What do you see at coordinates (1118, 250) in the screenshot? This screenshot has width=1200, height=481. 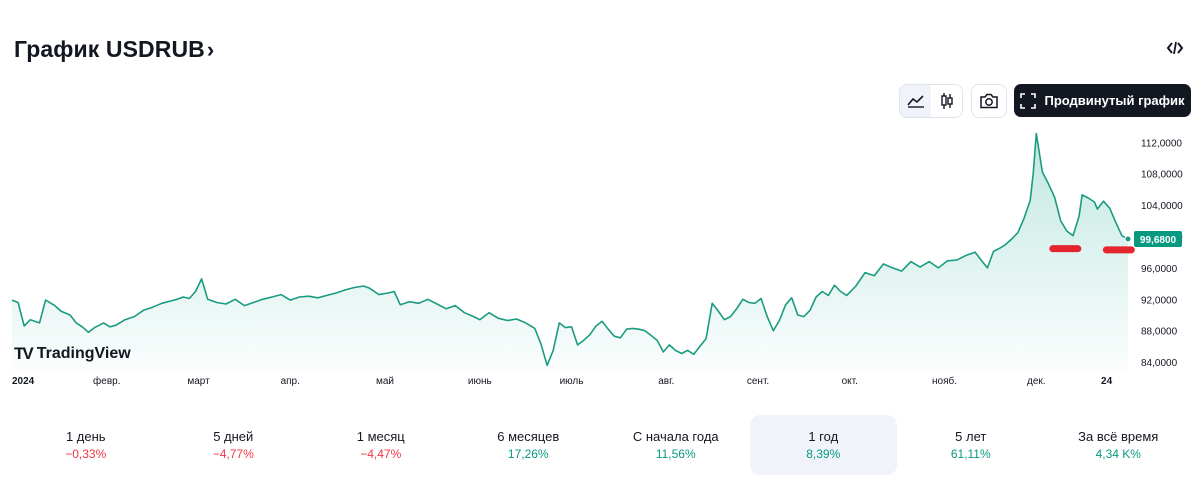 I see `annotation-marker` at bounding box center [1118, 250].